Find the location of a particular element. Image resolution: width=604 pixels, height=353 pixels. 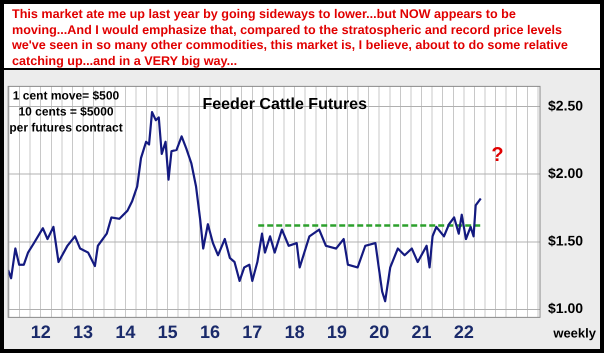

annotation: 1 cent move= $500 is located at coordinates (66, 95).